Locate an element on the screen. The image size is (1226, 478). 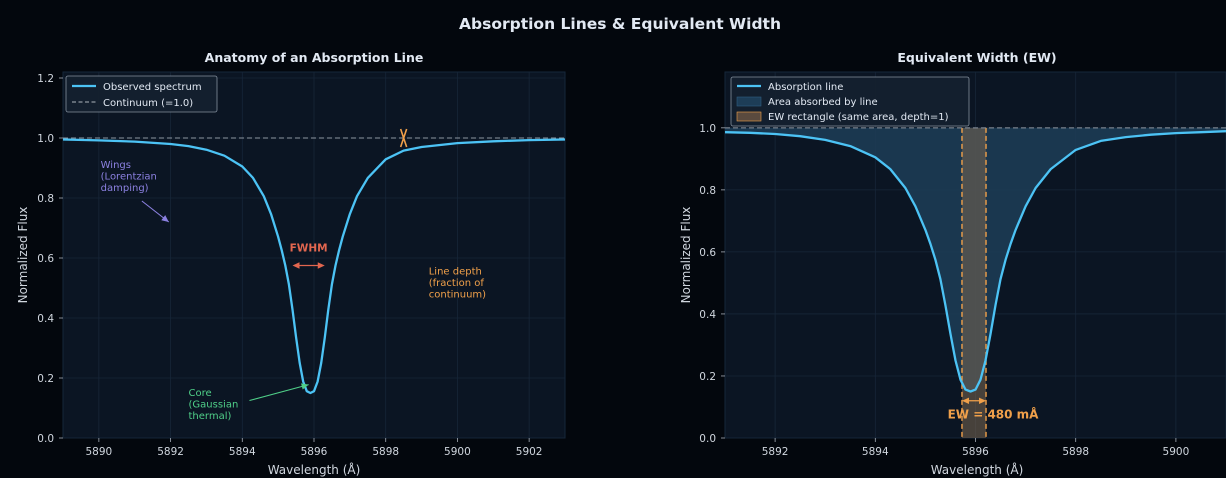
anatomy-tick-label-x: 5900 is located at coordinates (457, 452).